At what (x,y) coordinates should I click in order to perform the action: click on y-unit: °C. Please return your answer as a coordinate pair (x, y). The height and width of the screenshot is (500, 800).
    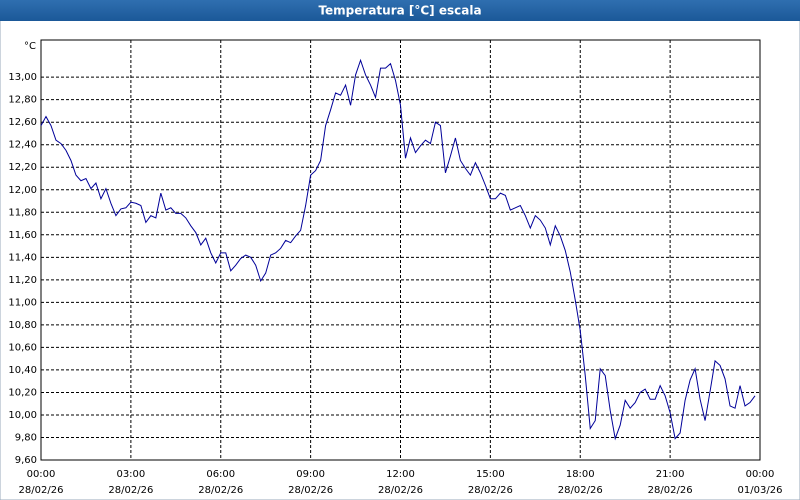
    Looking at the image, I should click on (30, 46).